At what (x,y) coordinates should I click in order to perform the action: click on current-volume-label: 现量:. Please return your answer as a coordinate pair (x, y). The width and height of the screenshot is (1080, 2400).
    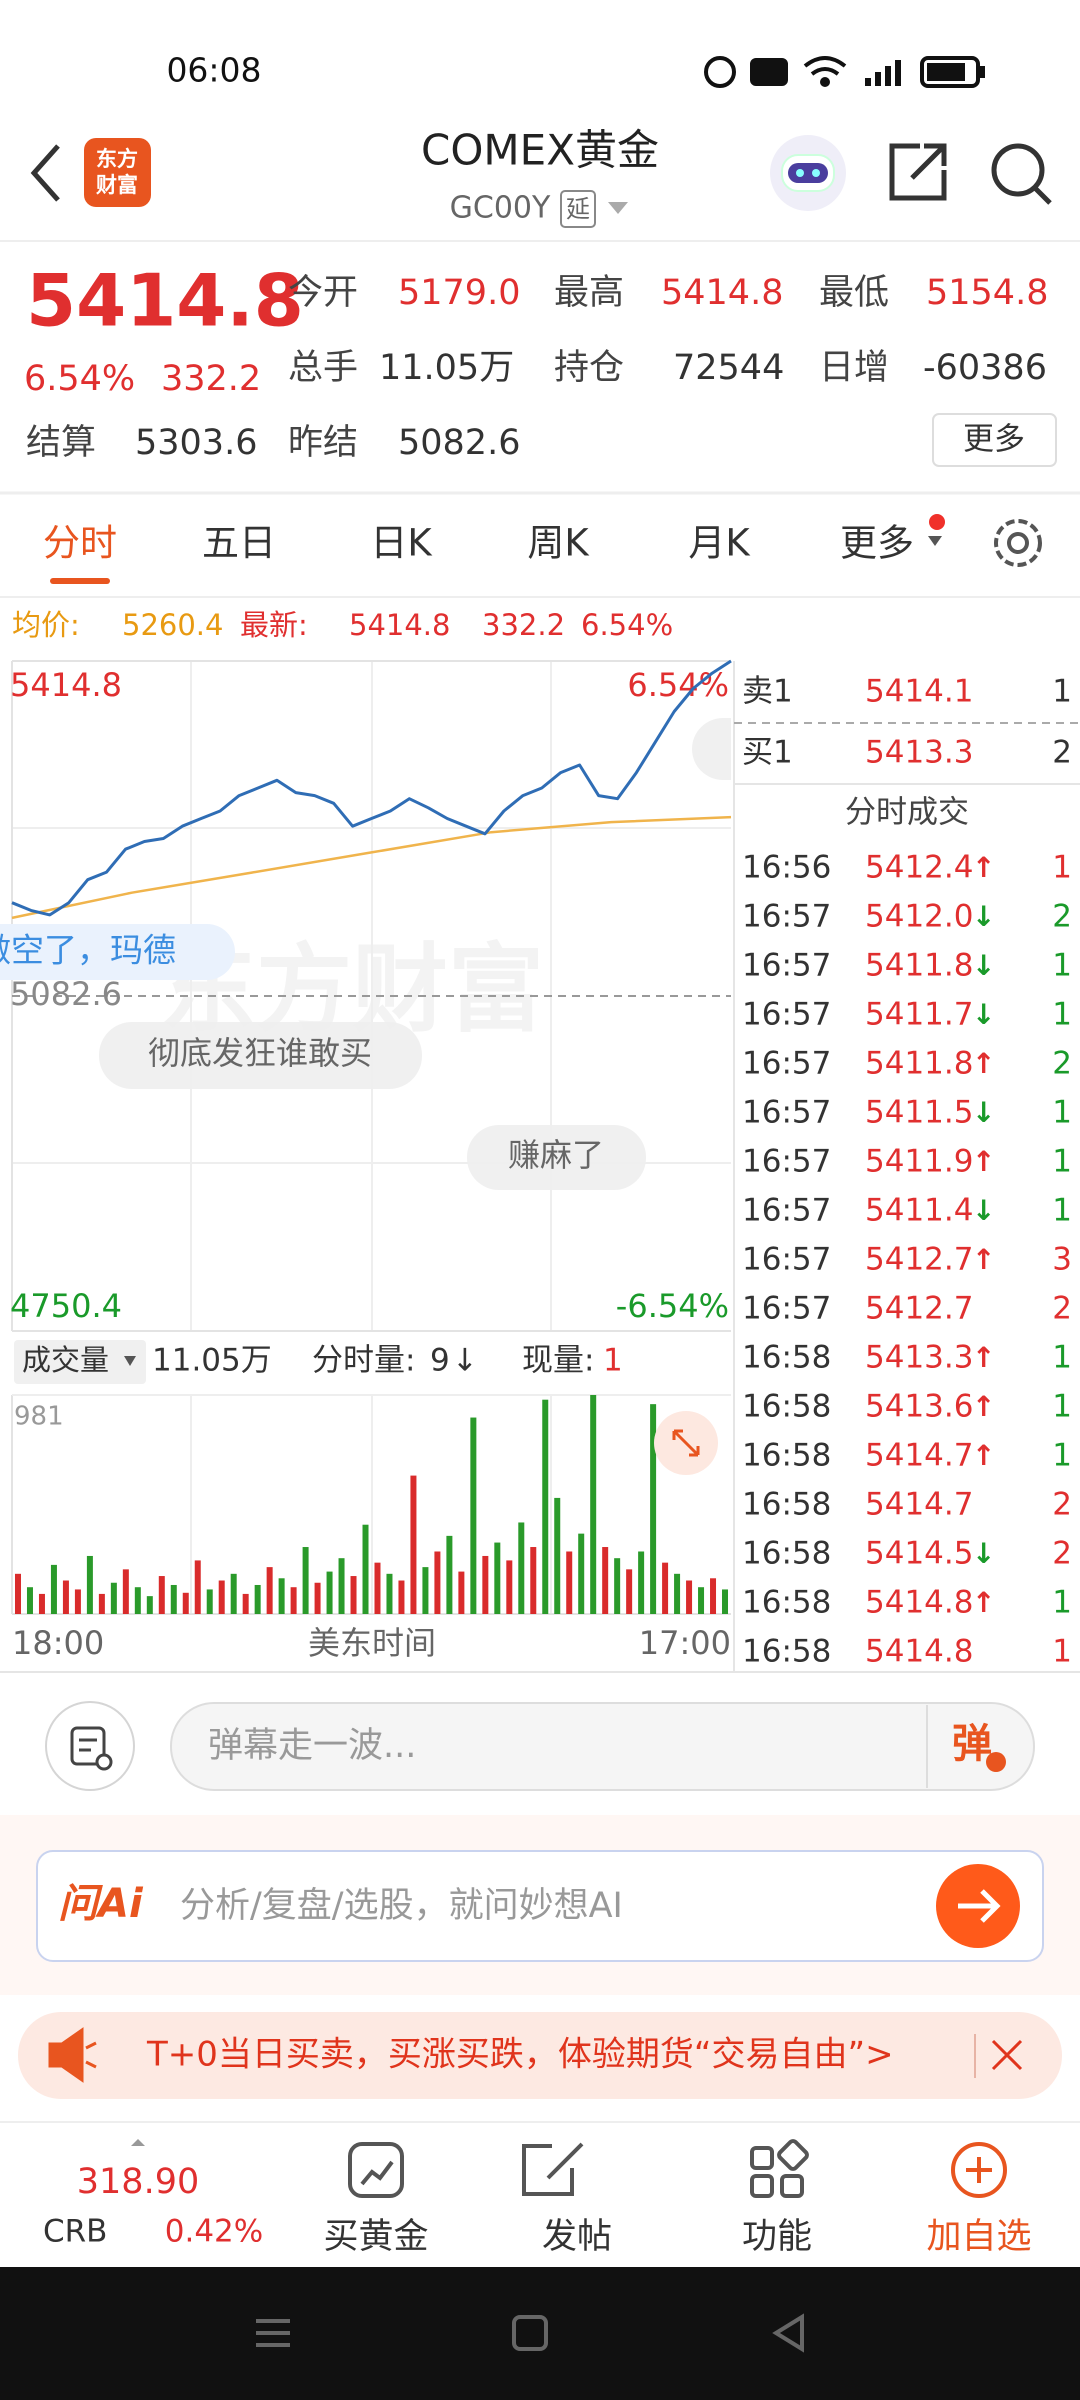
    Looking at the image, I should click on (558, 1361).